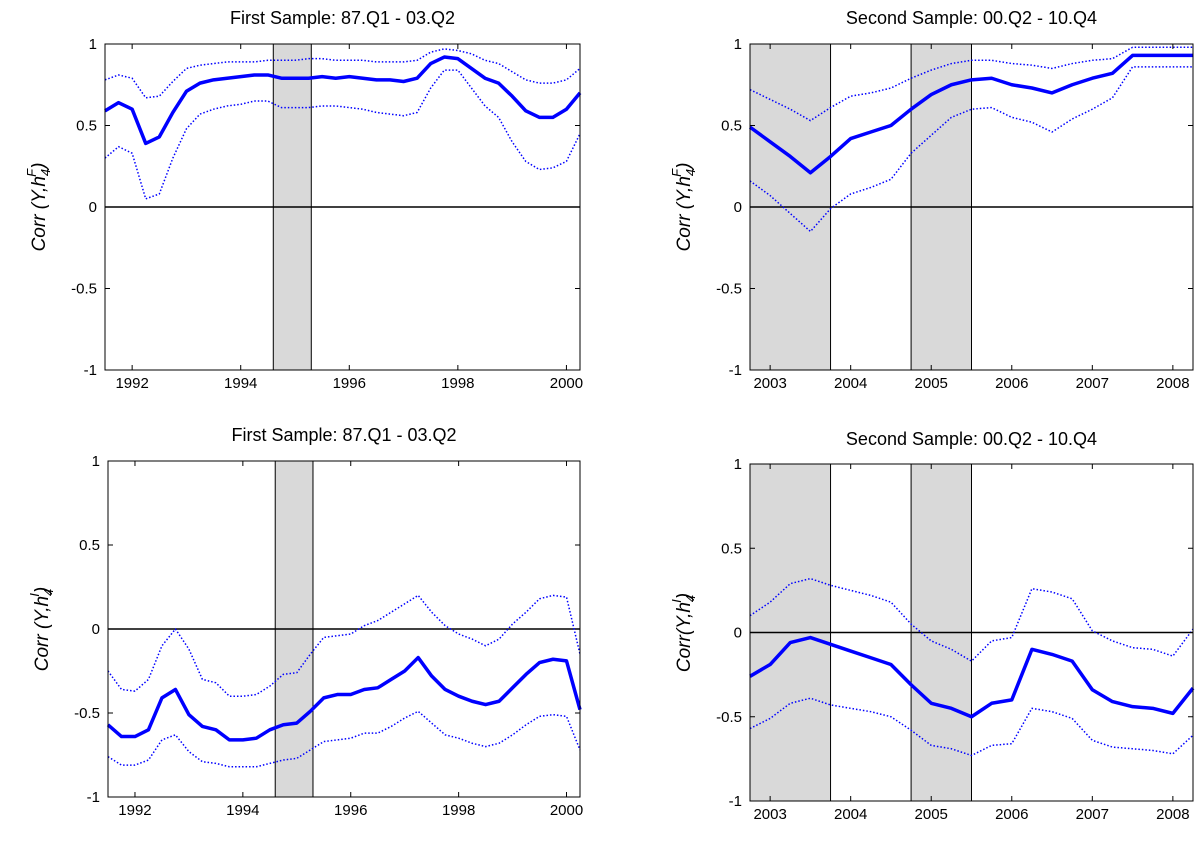 The width and height of the screenshot is (1204, 843). I want to click on y-axis-label: Corr(Y,h4I), so click(683, 632).